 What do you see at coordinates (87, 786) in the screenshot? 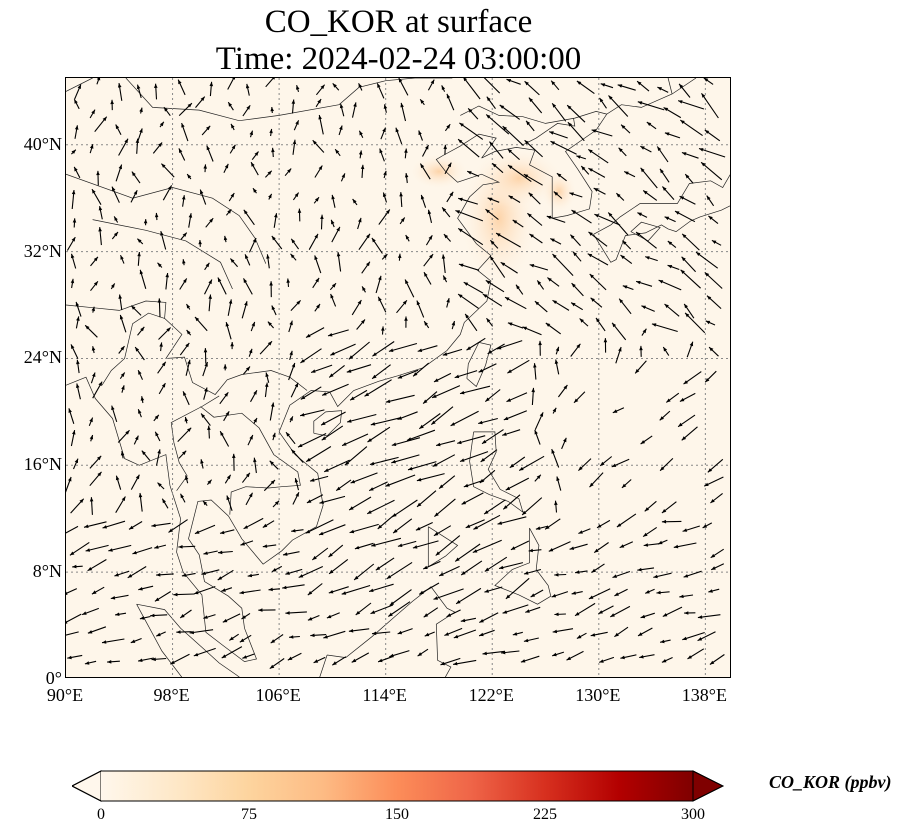
I see `colorbar-extend-low` at bounding box center [87, 786].